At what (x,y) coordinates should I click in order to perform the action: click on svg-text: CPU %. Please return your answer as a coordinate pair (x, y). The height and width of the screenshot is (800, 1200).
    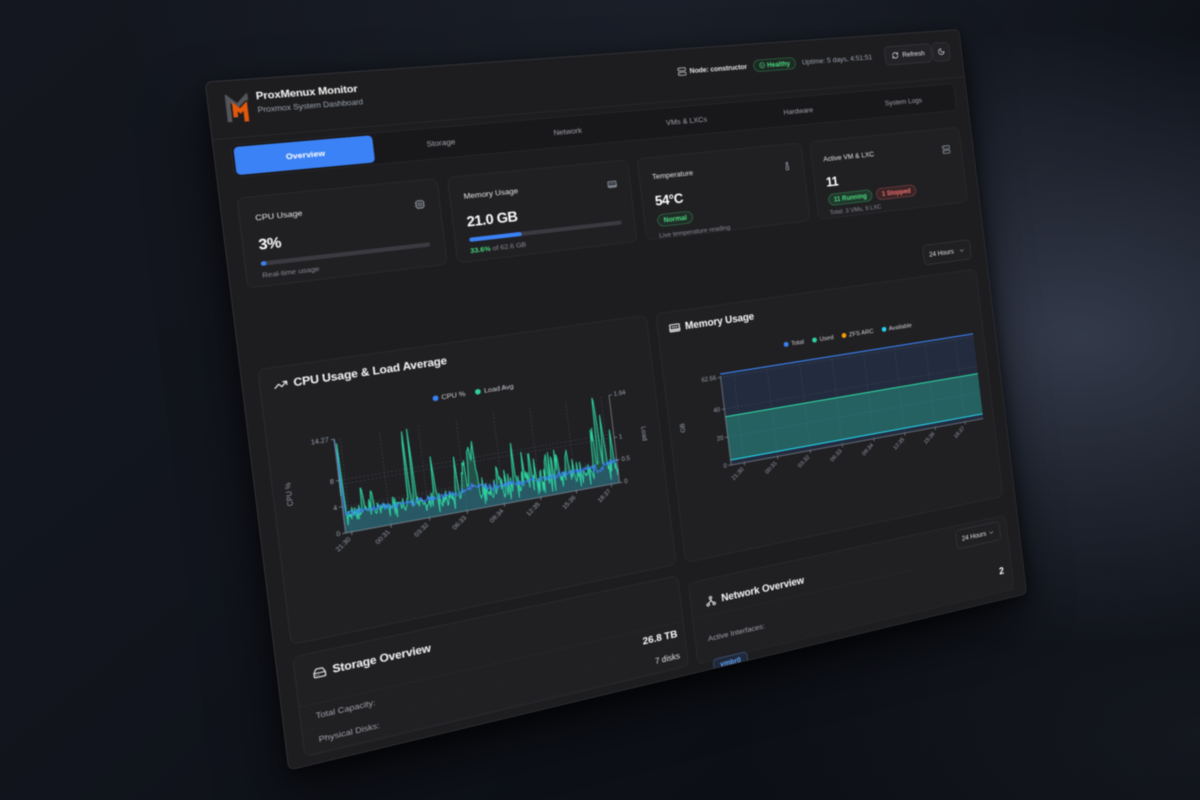
    Looking at the image, I should click on (289, 494).